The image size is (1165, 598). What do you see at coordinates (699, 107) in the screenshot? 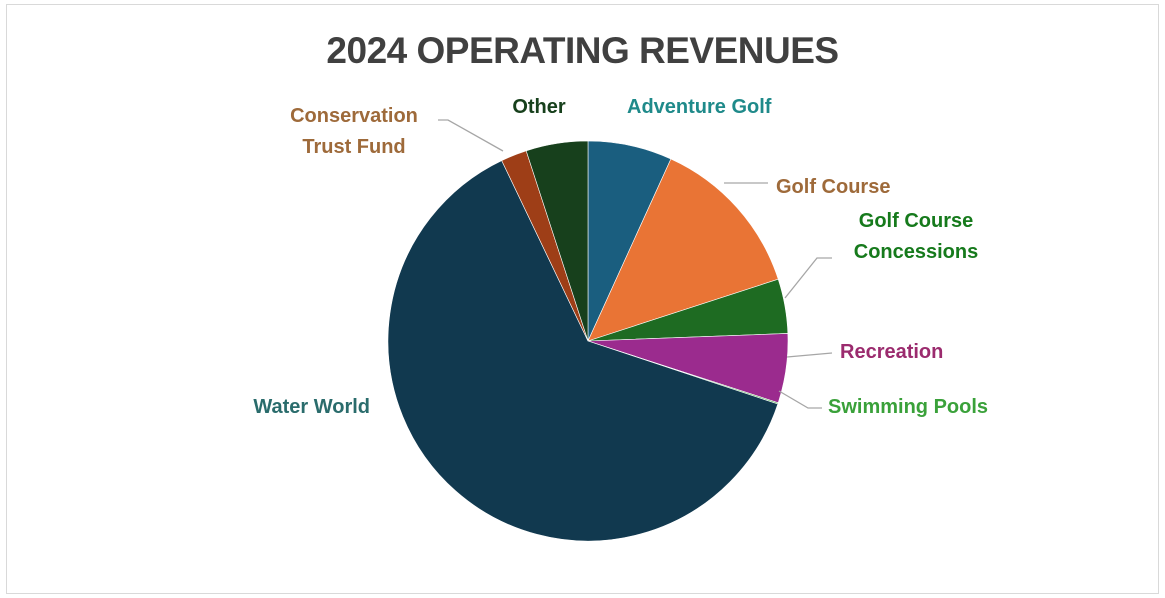
I see `slice-label-adventure-golf: Adventure Golf` at bounding box center [699, 107].